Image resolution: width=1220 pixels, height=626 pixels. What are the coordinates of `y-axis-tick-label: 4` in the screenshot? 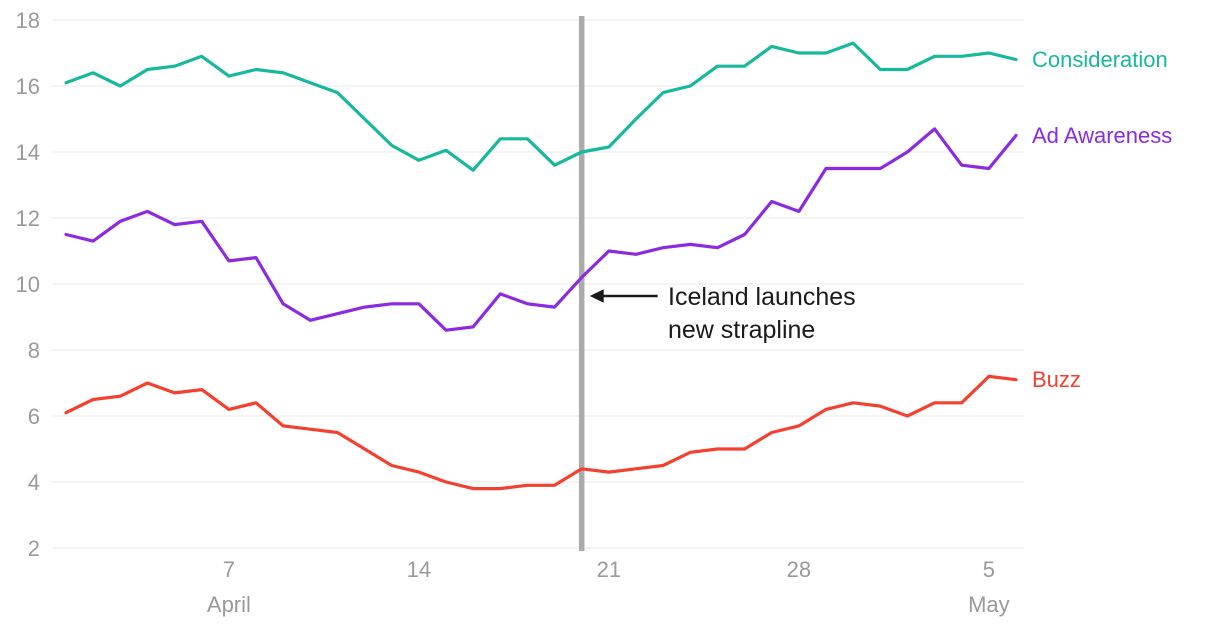 It's located at (34, 482).